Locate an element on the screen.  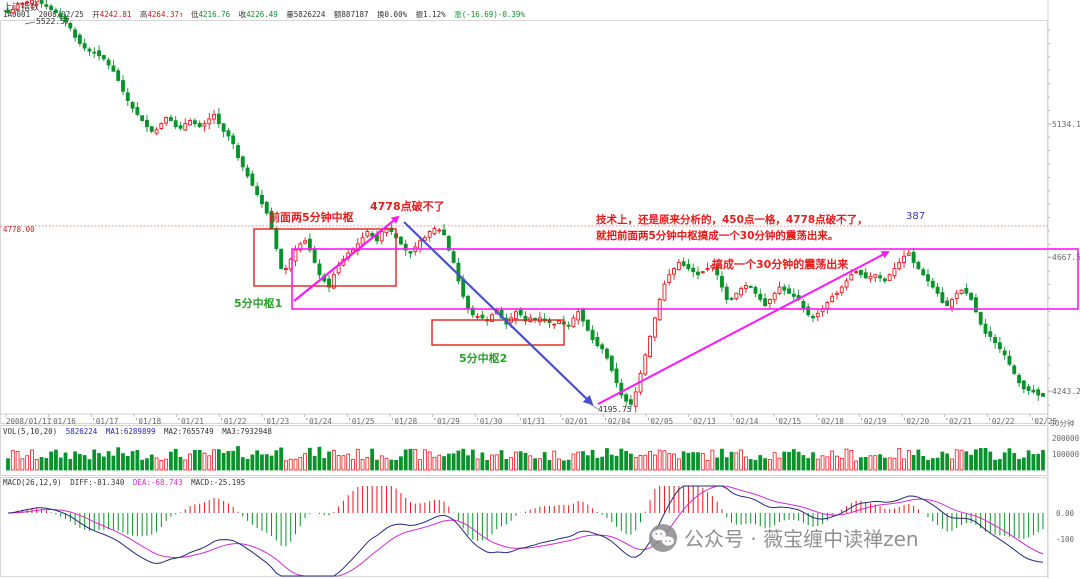
macd-macd-label: MACD: is located at coordinates (202, 482).